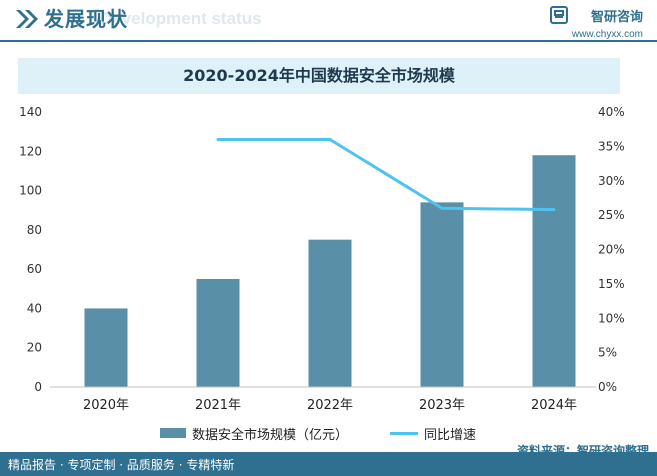  I want to click on brand: 智研咨询 www.chyxx.com, so click(596, 23).